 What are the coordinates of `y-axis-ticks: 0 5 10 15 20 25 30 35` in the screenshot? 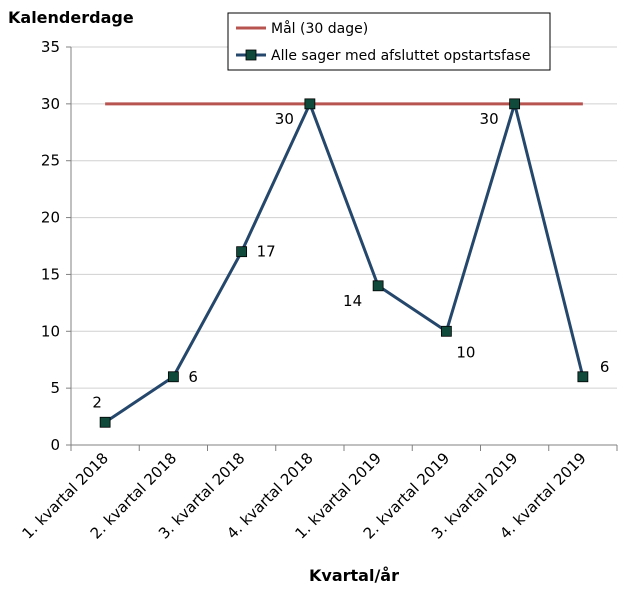 It's located at (56, 246).